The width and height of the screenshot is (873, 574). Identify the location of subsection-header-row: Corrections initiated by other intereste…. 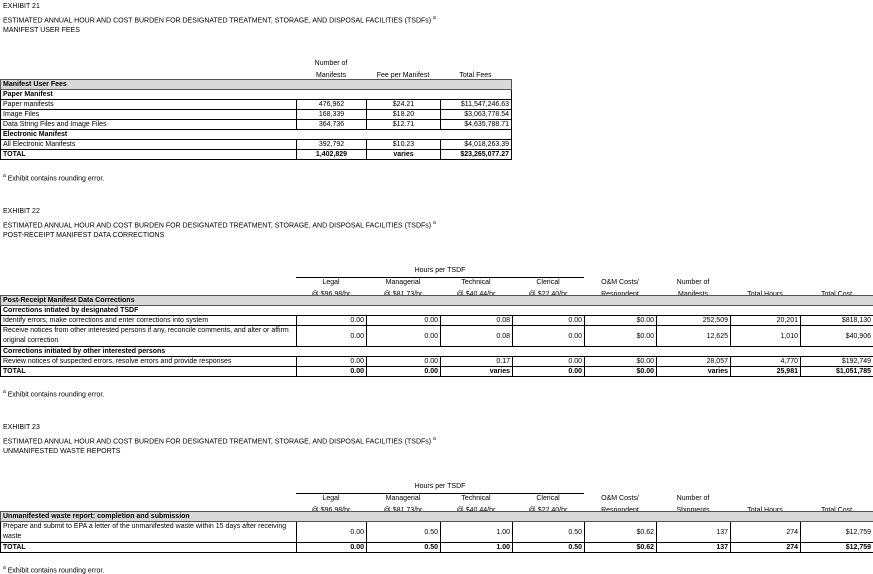
(437, 352).